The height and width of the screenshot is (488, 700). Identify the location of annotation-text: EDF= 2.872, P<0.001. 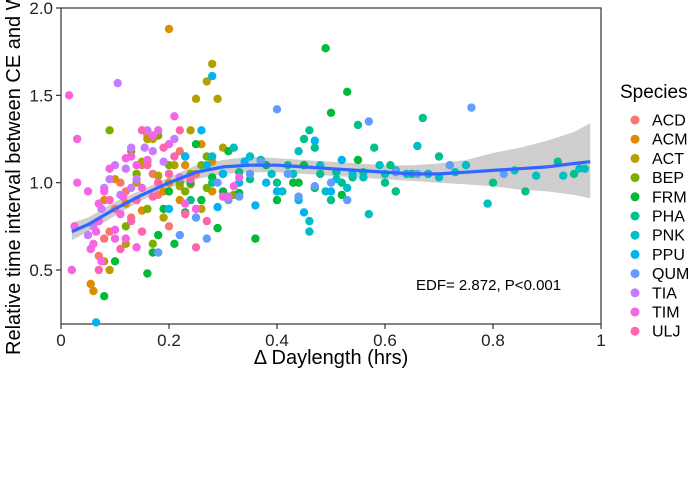
(488, 285).